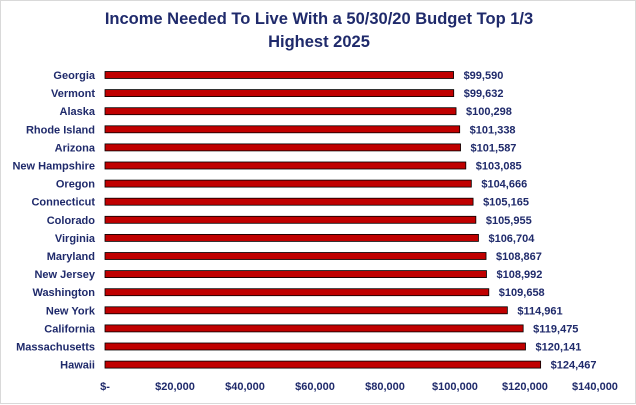 The width and height of the screenshot is (636, 405). Describe the element at coordinates (63, 203) in the screenshot. I see `category-label: Connecticut` at that location.